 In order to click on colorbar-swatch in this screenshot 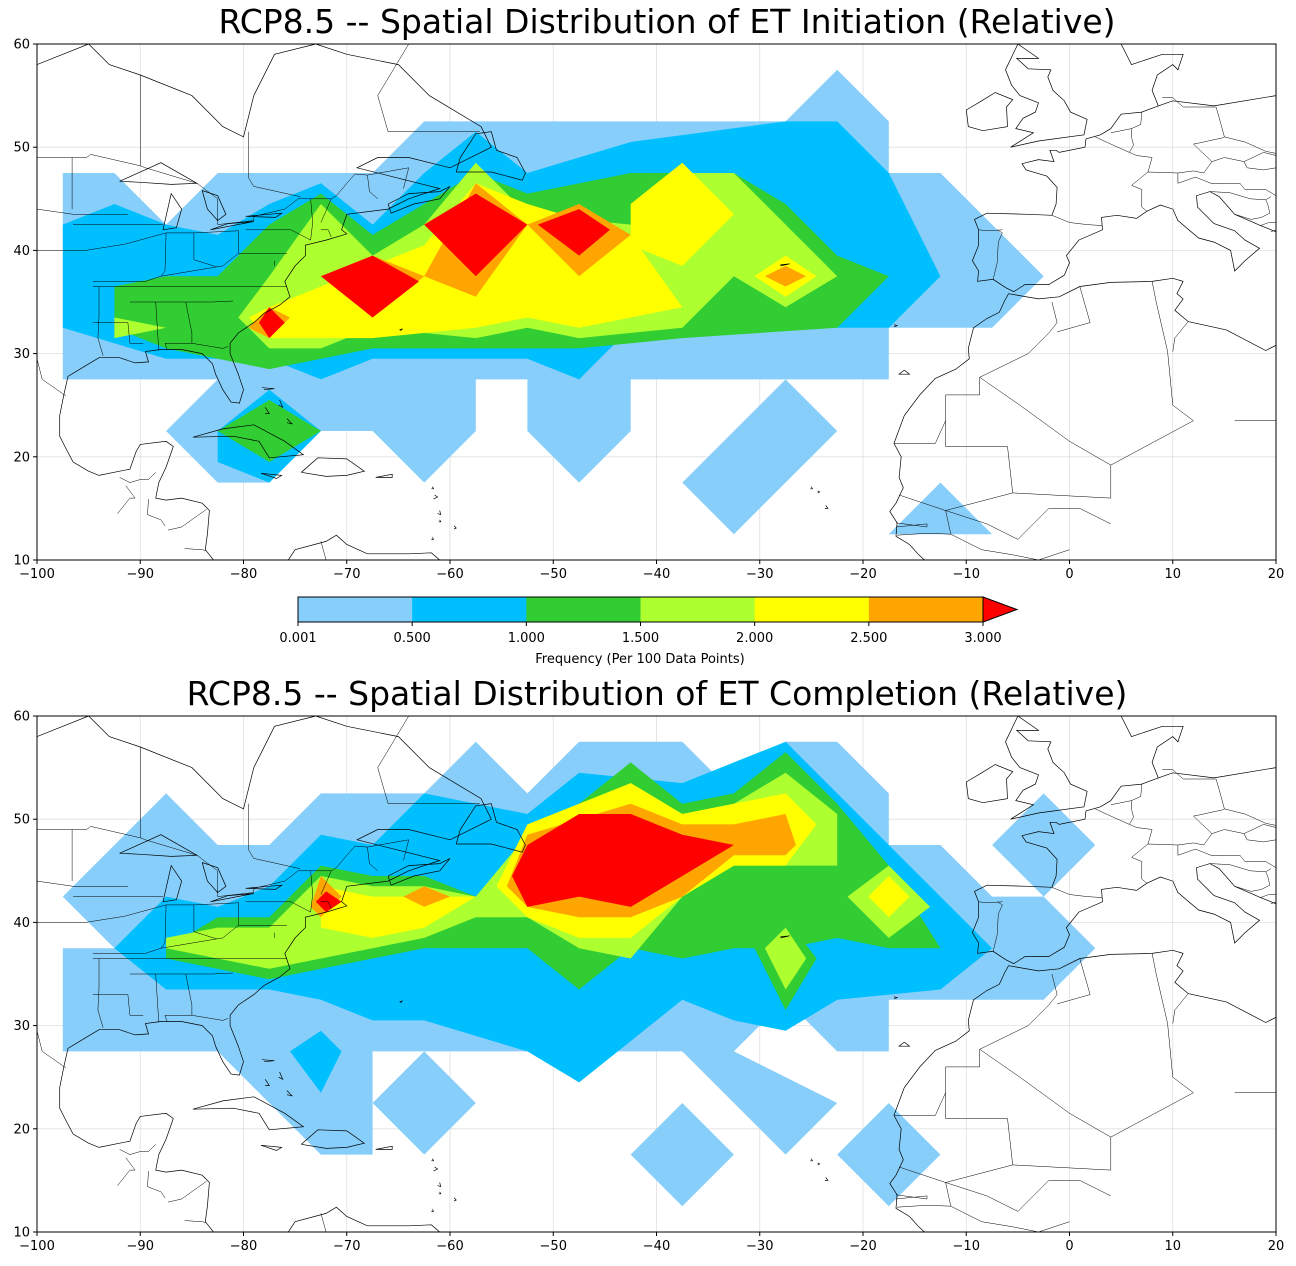, I will do `click(583, 609)`.